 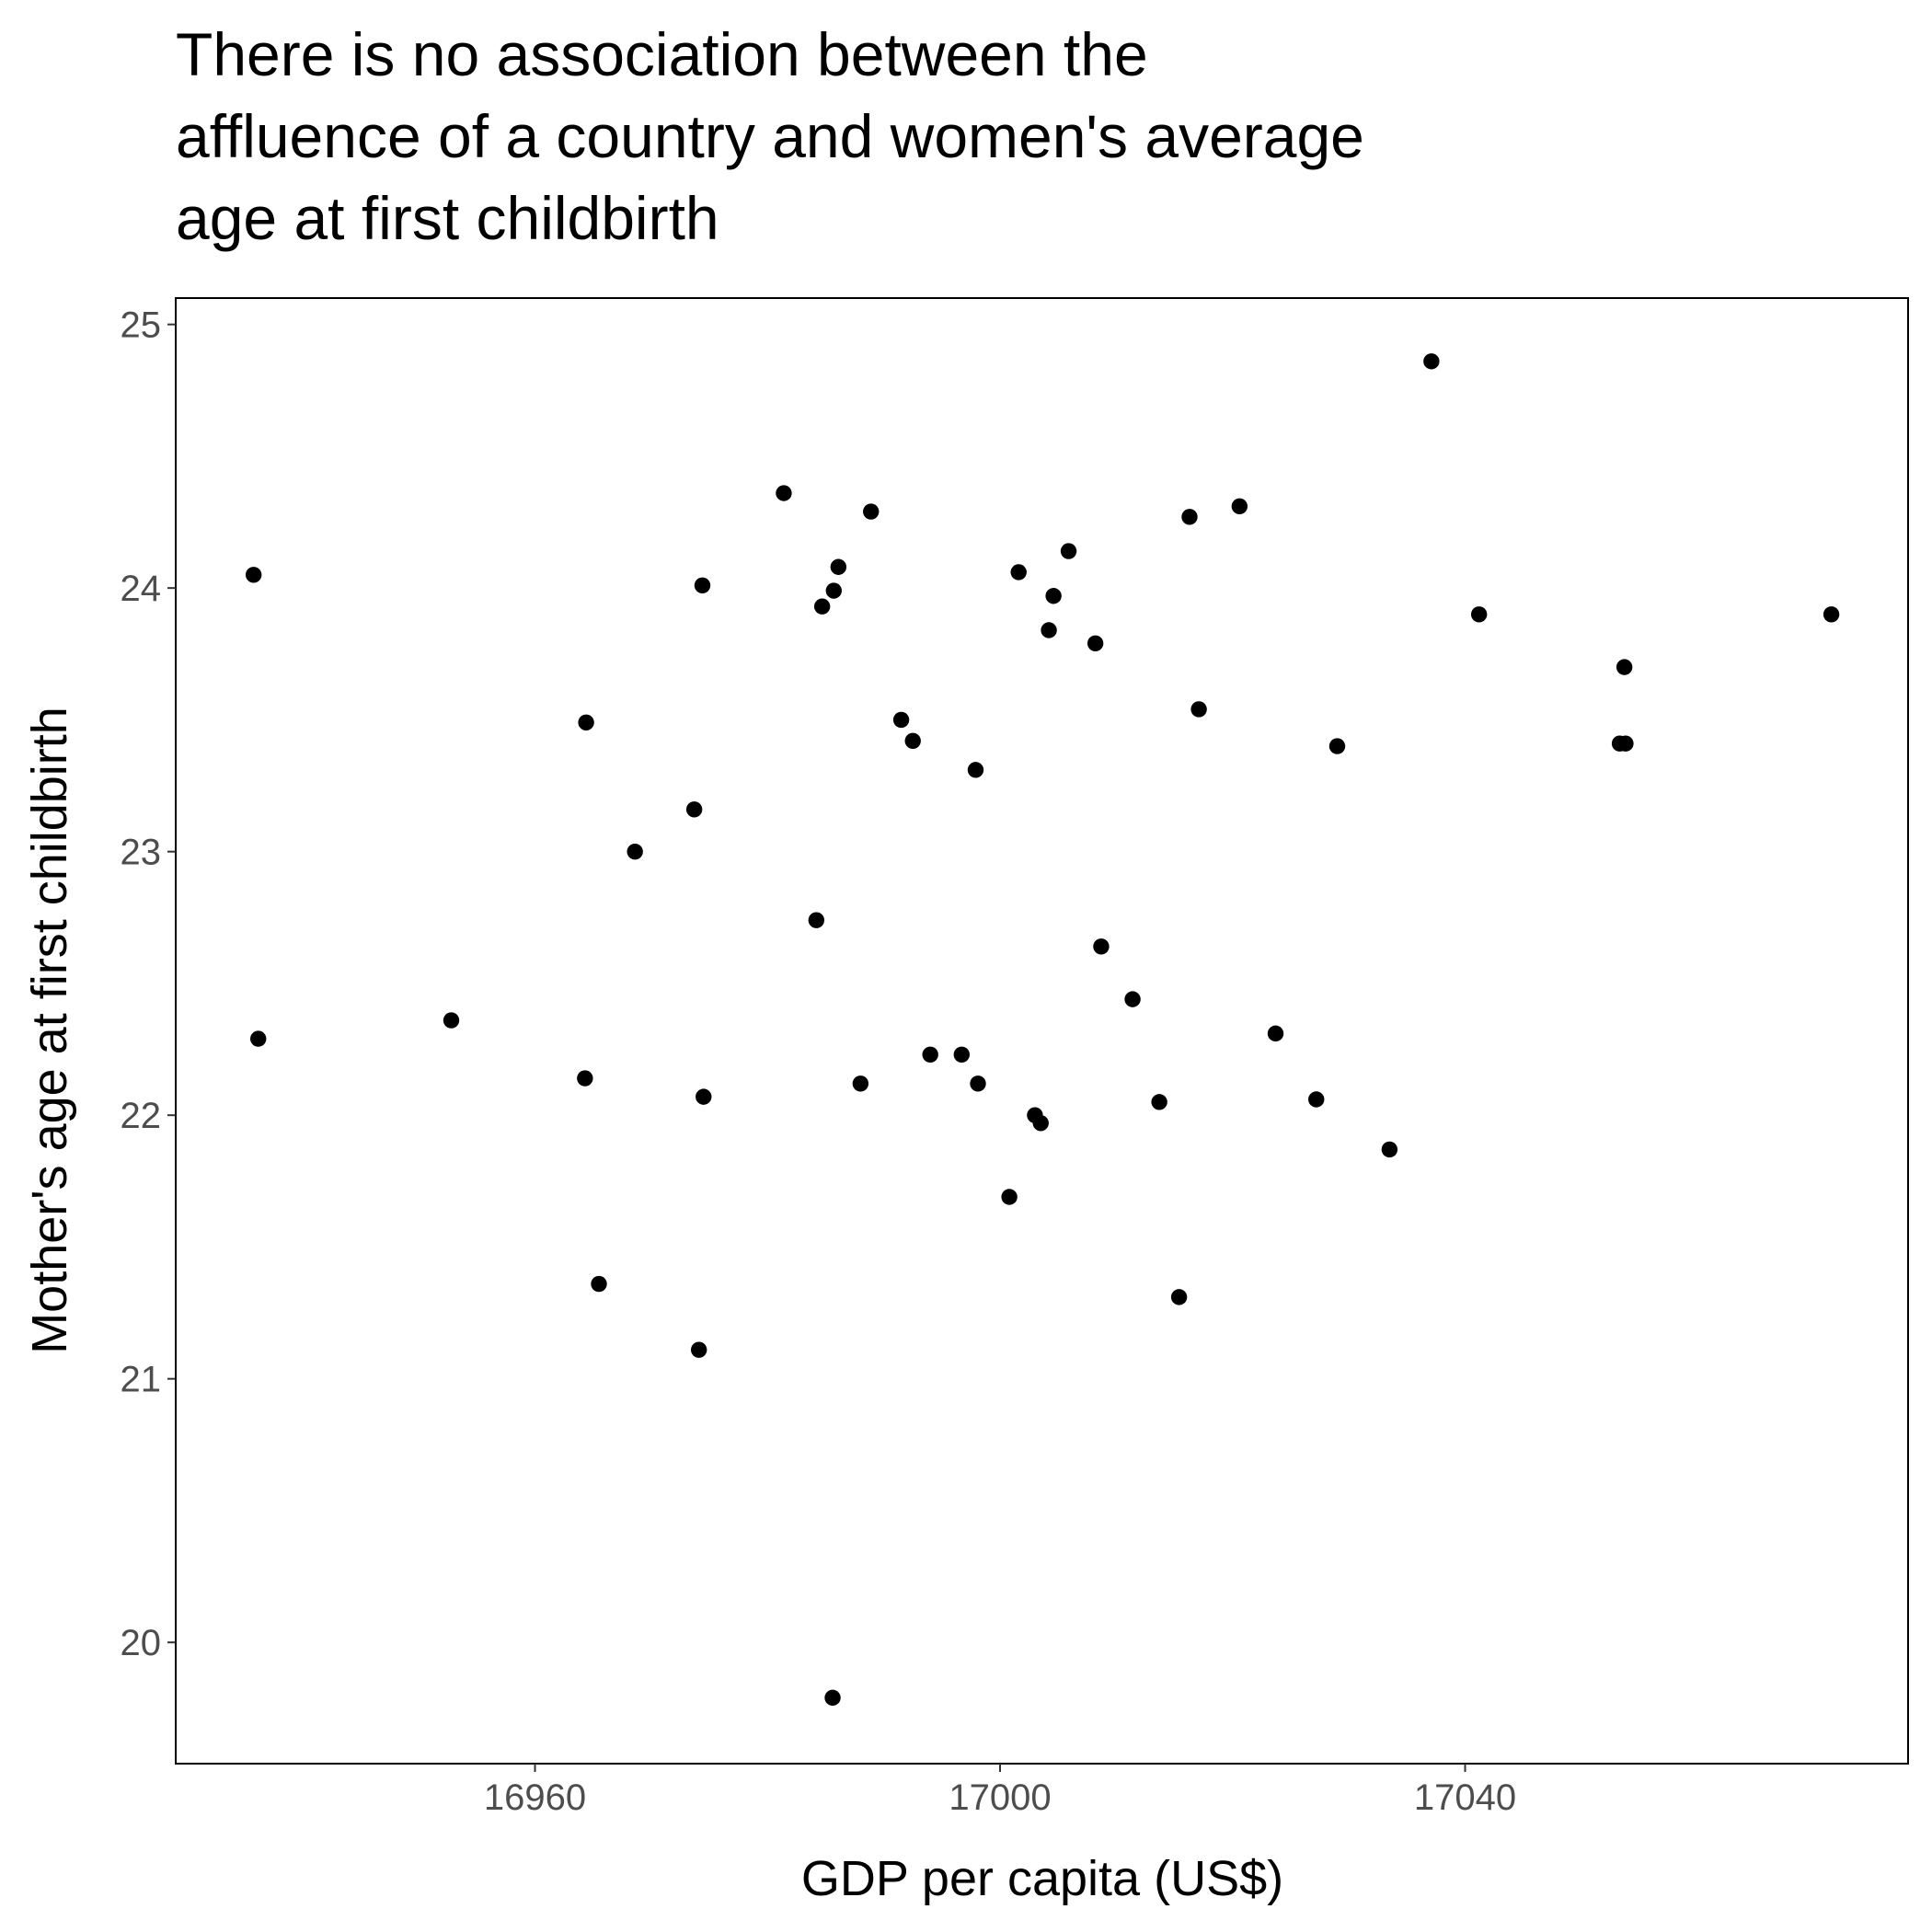 I want to click on y-tick-label: 24, so click(x=141, y=589).